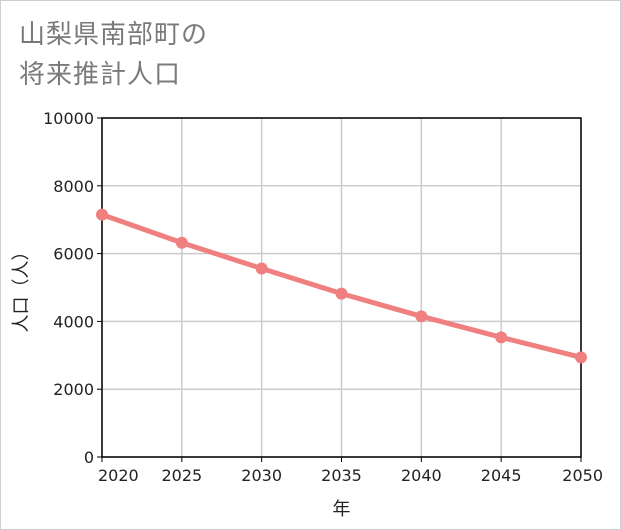 The width and height of the screenshot is (621, 530). I want to click on y-tick-label: 6000, so click(73, 254).